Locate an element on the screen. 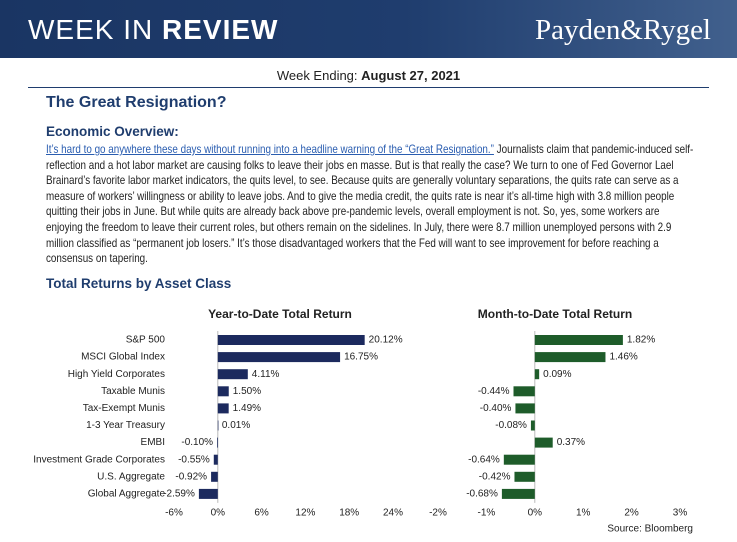  category-label: 1-3 Year Treasury is located at coordinates (125, 425).